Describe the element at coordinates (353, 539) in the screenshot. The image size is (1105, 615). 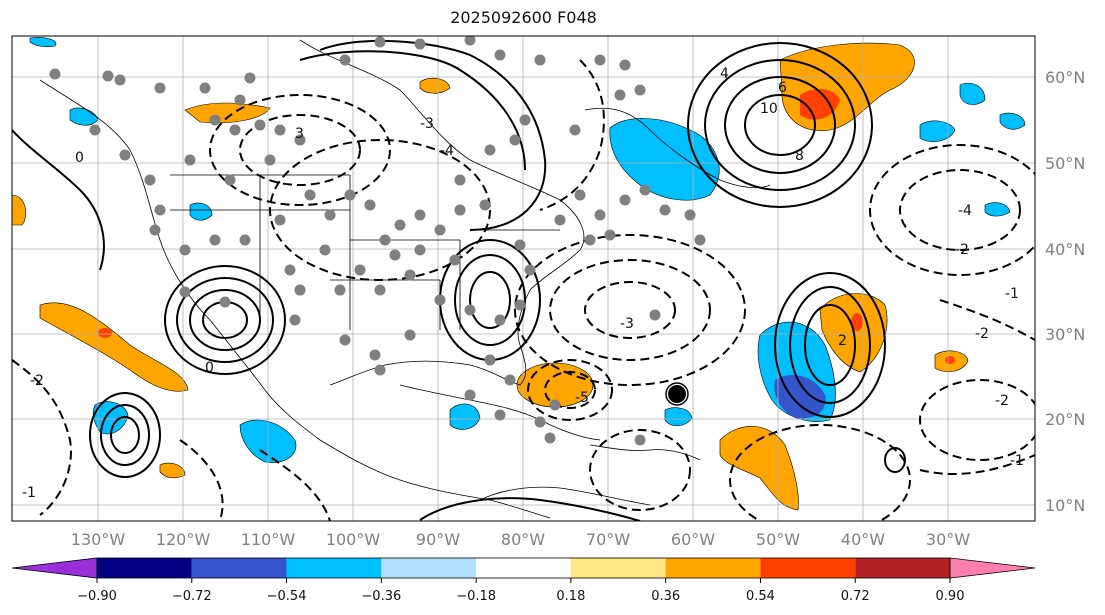
I see `lon-label: 100°W` at that location.